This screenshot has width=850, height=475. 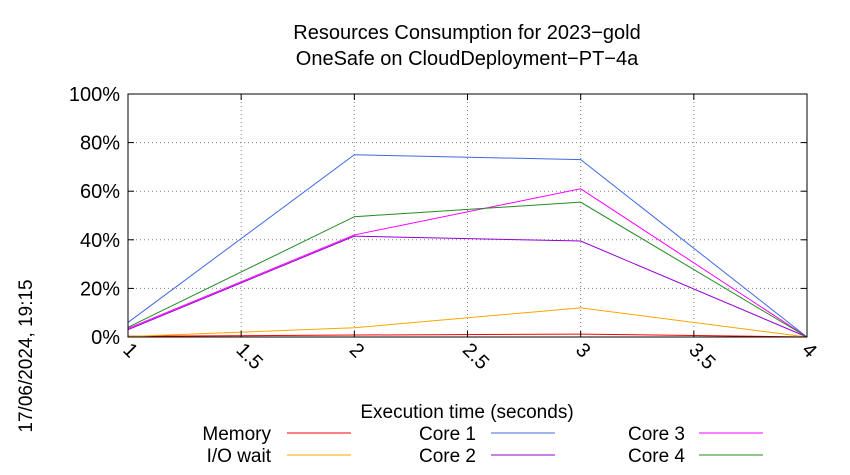 What do you see at coordinates (656, 434) in the screenshot?
I see `legend-label: Core 3` at bounding box center [656, 434].